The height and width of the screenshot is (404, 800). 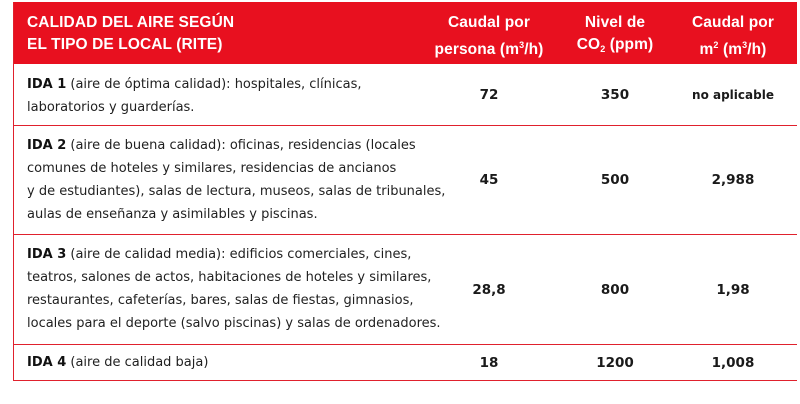 What do you see at coordinates (522, 45) in the screenshot?
I see `header-col1-sup: 3` at bounding box center [522, 45].